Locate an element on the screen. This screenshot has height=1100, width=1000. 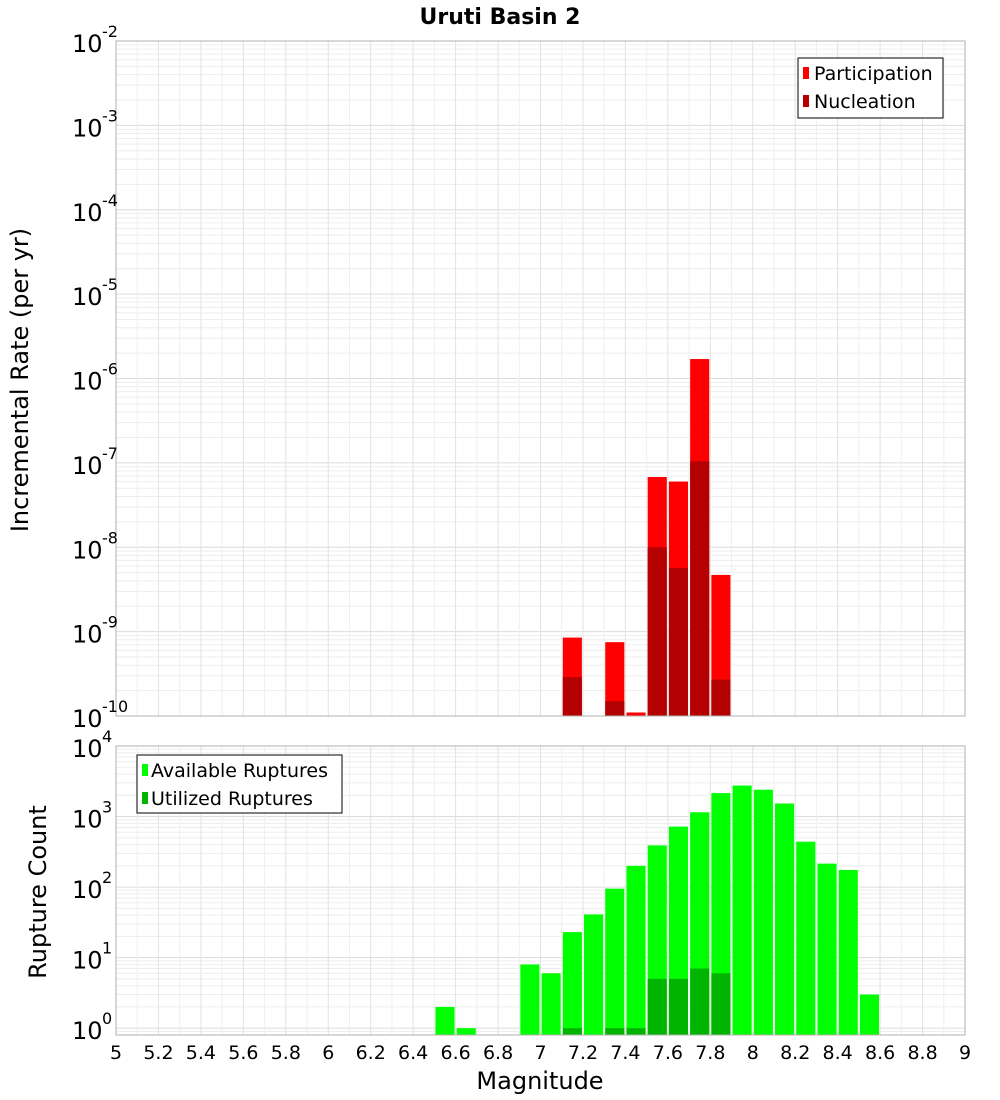
chart-title: Uruti Basin 2 is located at coordinates (500, 17).